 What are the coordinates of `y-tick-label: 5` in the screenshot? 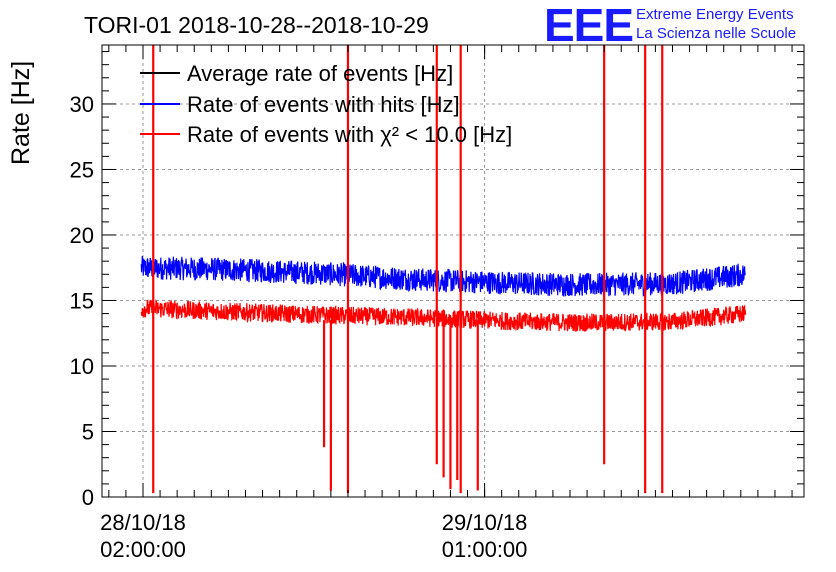 It's located at (88, 431).